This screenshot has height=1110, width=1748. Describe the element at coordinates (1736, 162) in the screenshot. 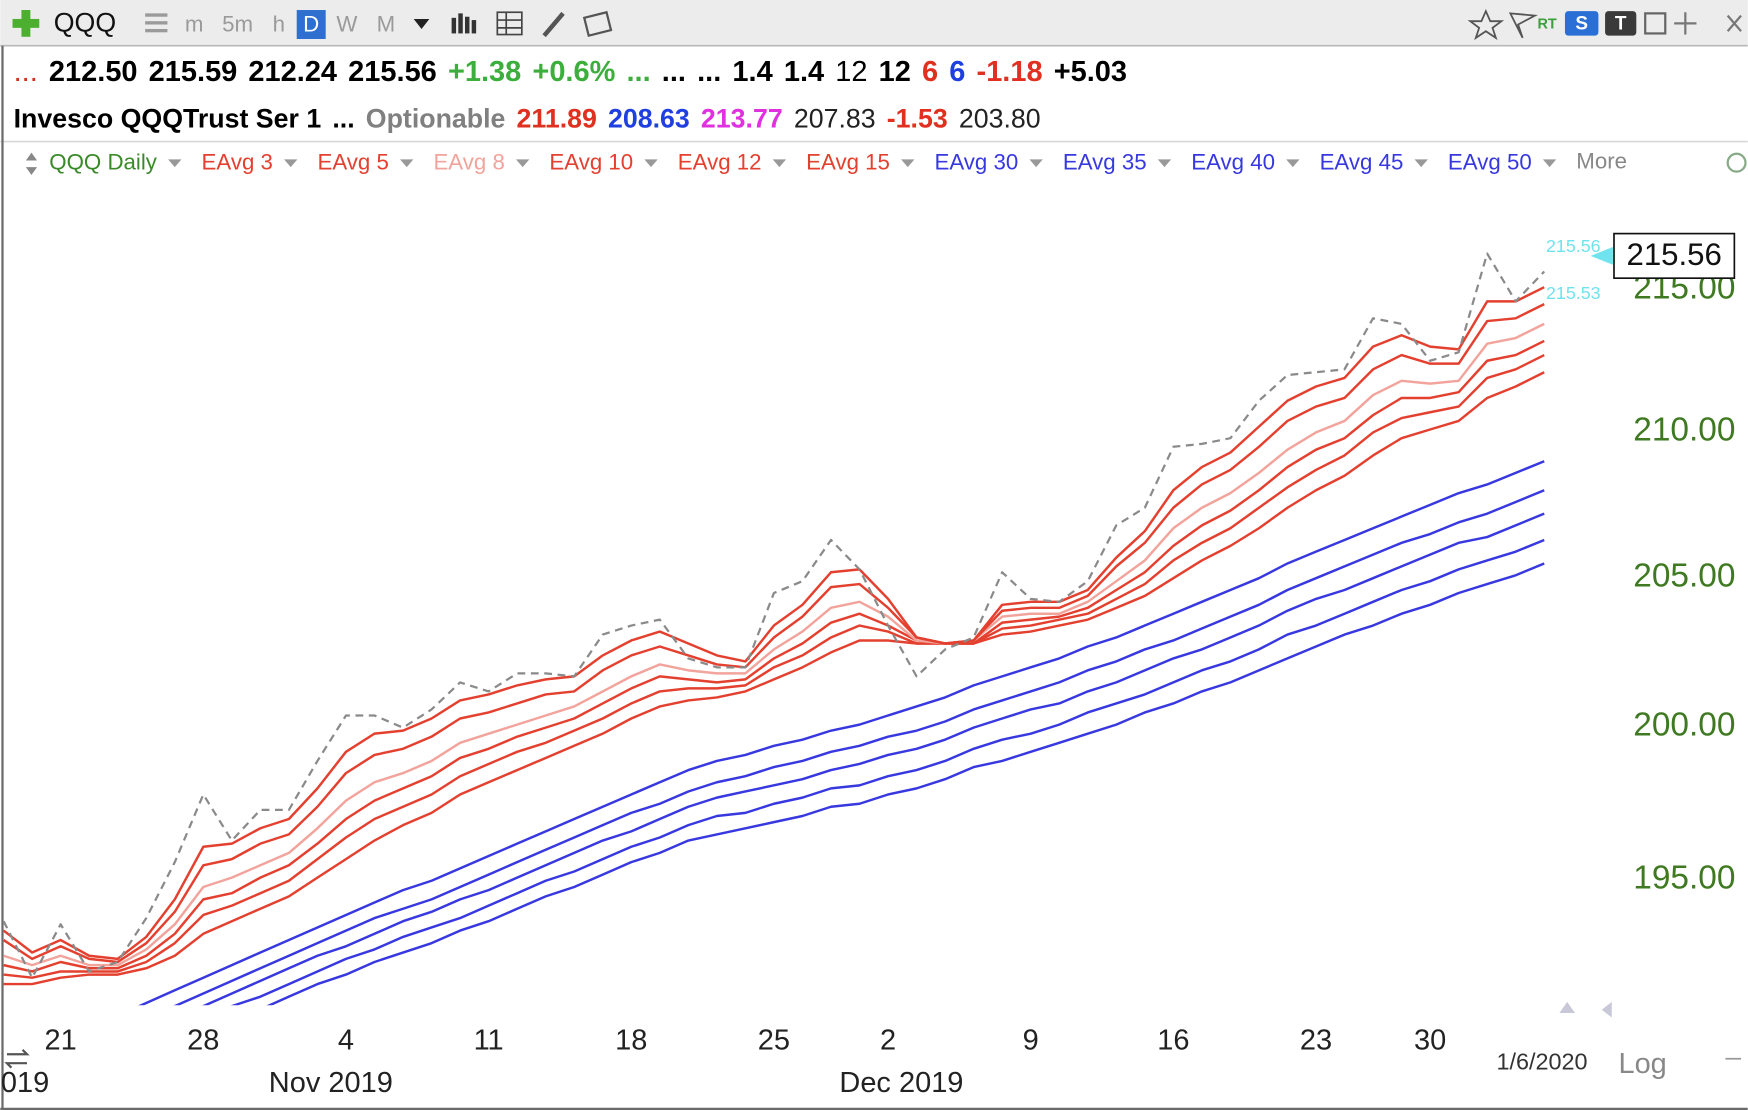

I see `settings-icon` at that location.